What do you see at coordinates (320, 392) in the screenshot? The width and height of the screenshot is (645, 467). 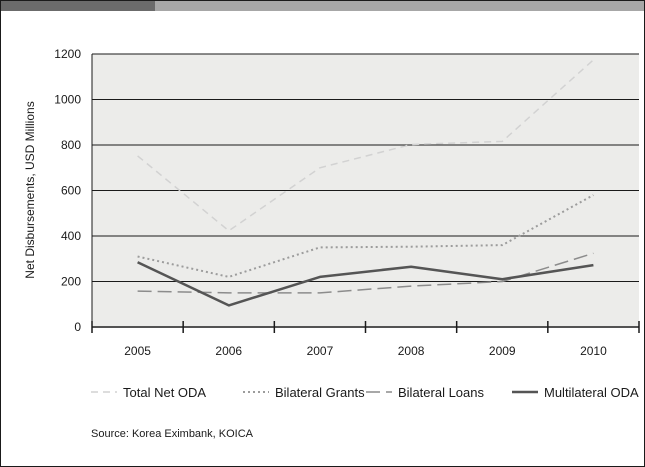 I see `legend-label: Bilateral Grants` at bounding box center [320, 392].